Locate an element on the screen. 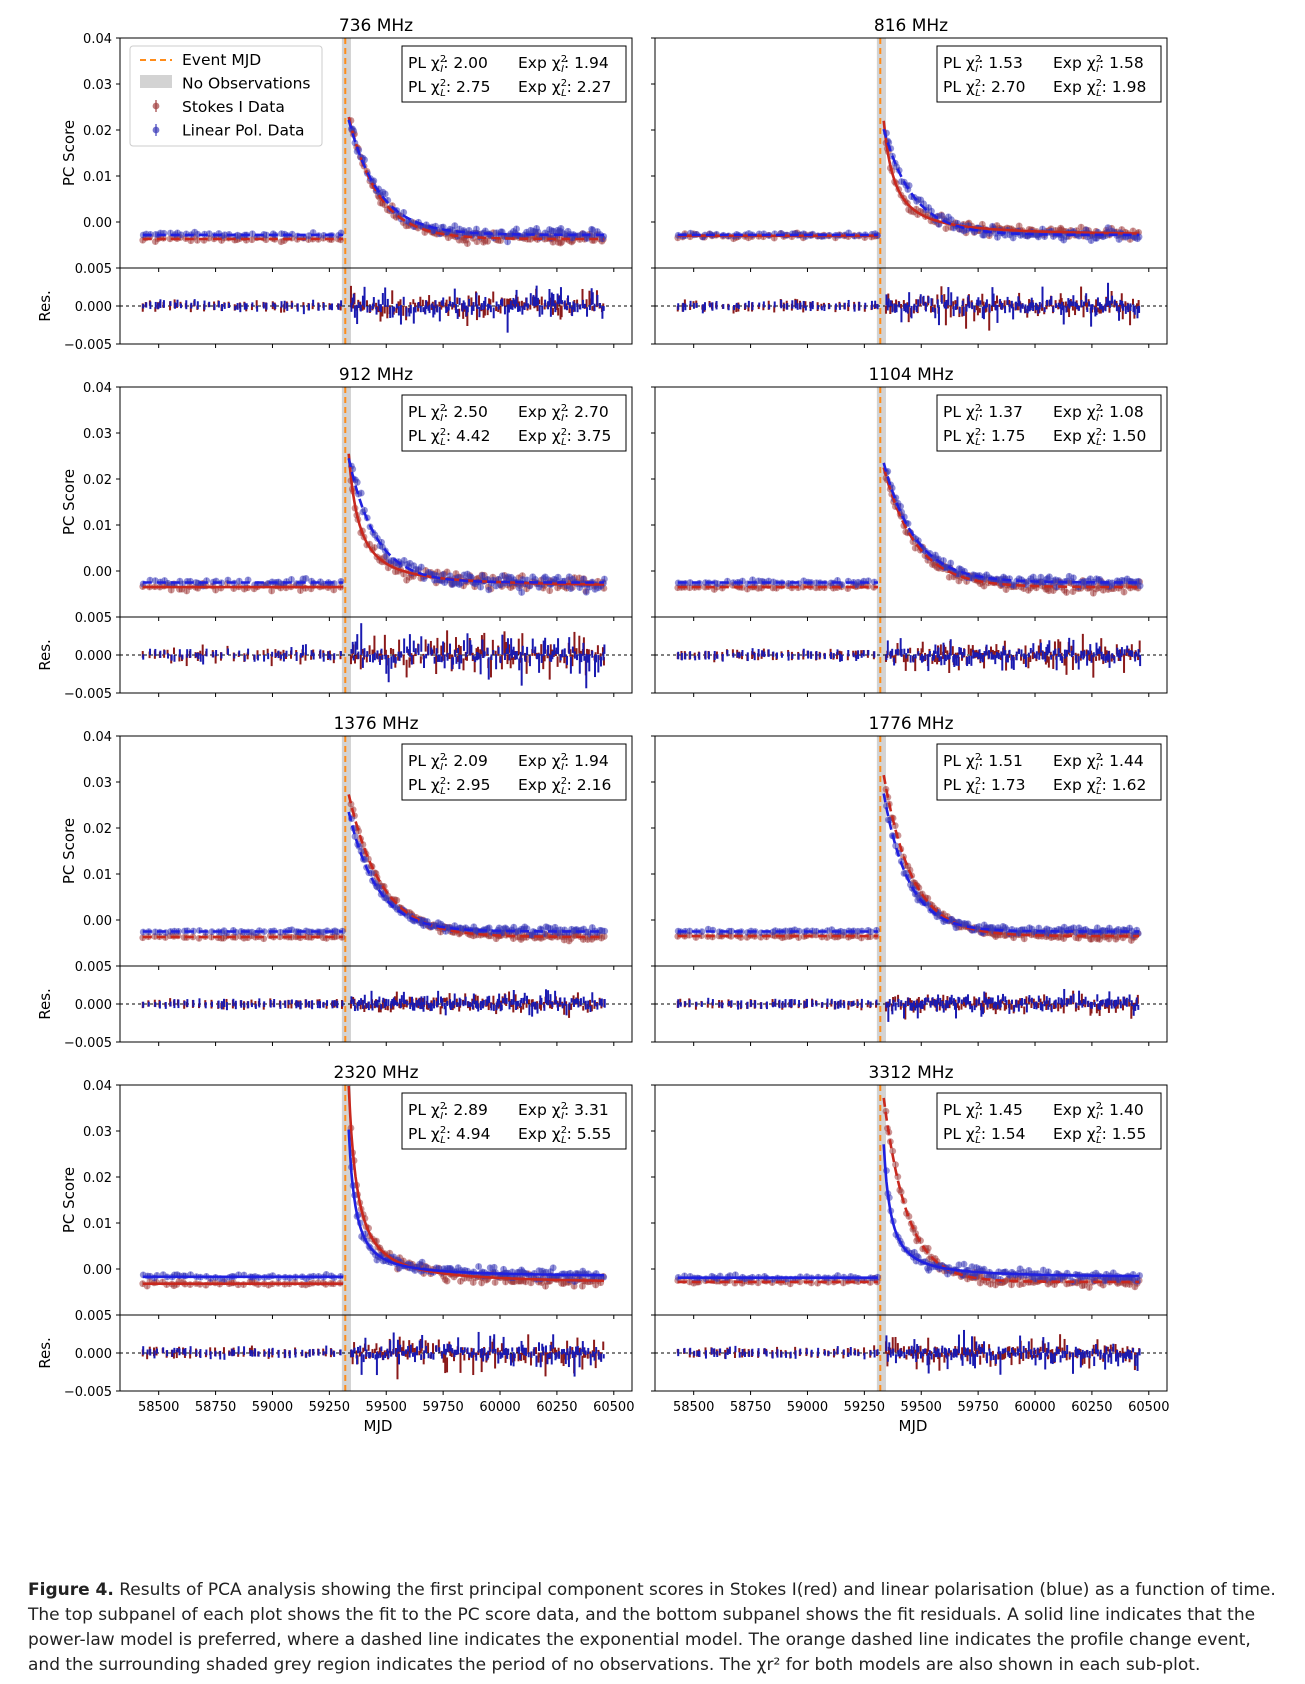 The image size is (1305, 1684). chi-squared-entry: Exp χ2 L: 2.27 is located at coordinates (564, 88).